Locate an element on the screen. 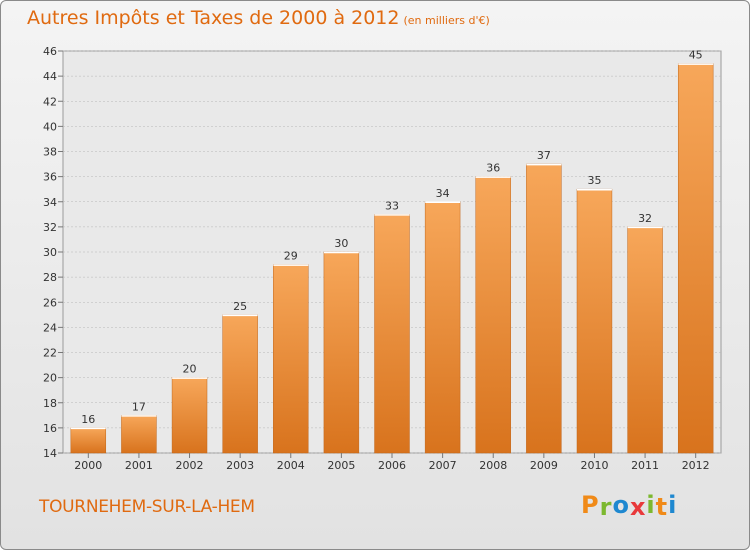 Image resolution: width=750 pixels, height=550 pixels. chart-title-text: Autres Impôts et Taxes de 2000 à 2012 is located at coordinates (213, 18).